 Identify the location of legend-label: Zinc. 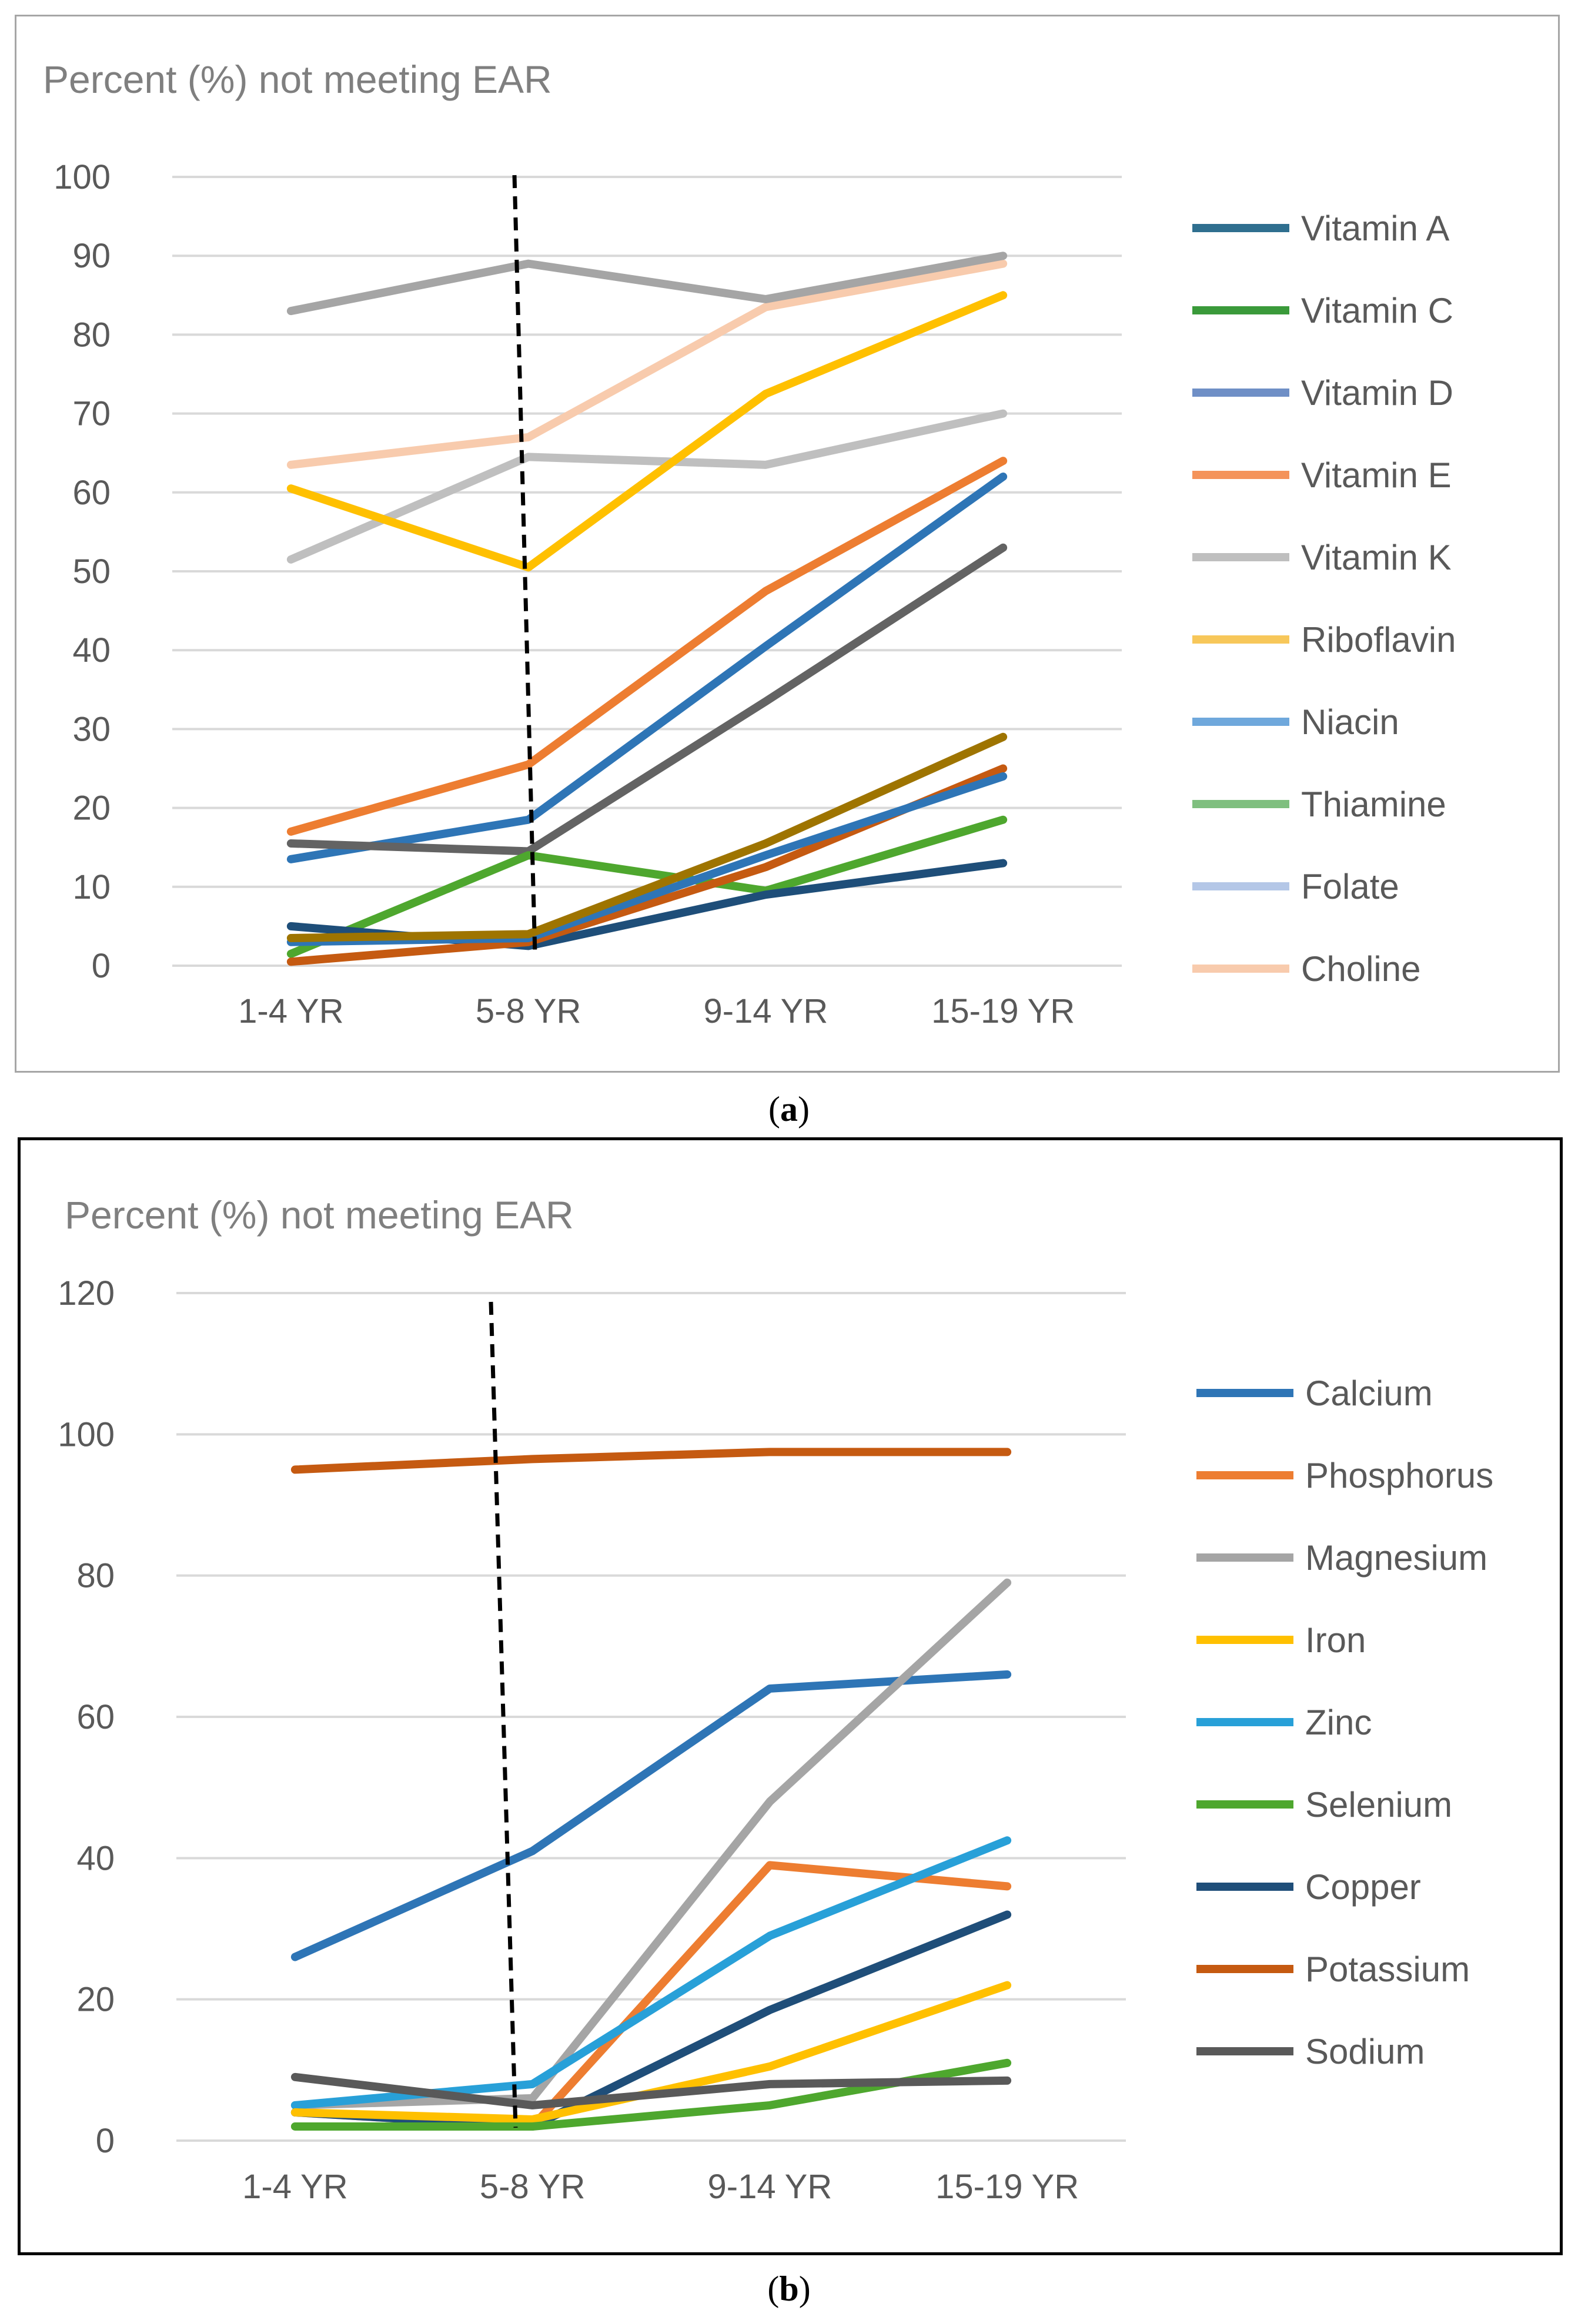
(1338, 1722).